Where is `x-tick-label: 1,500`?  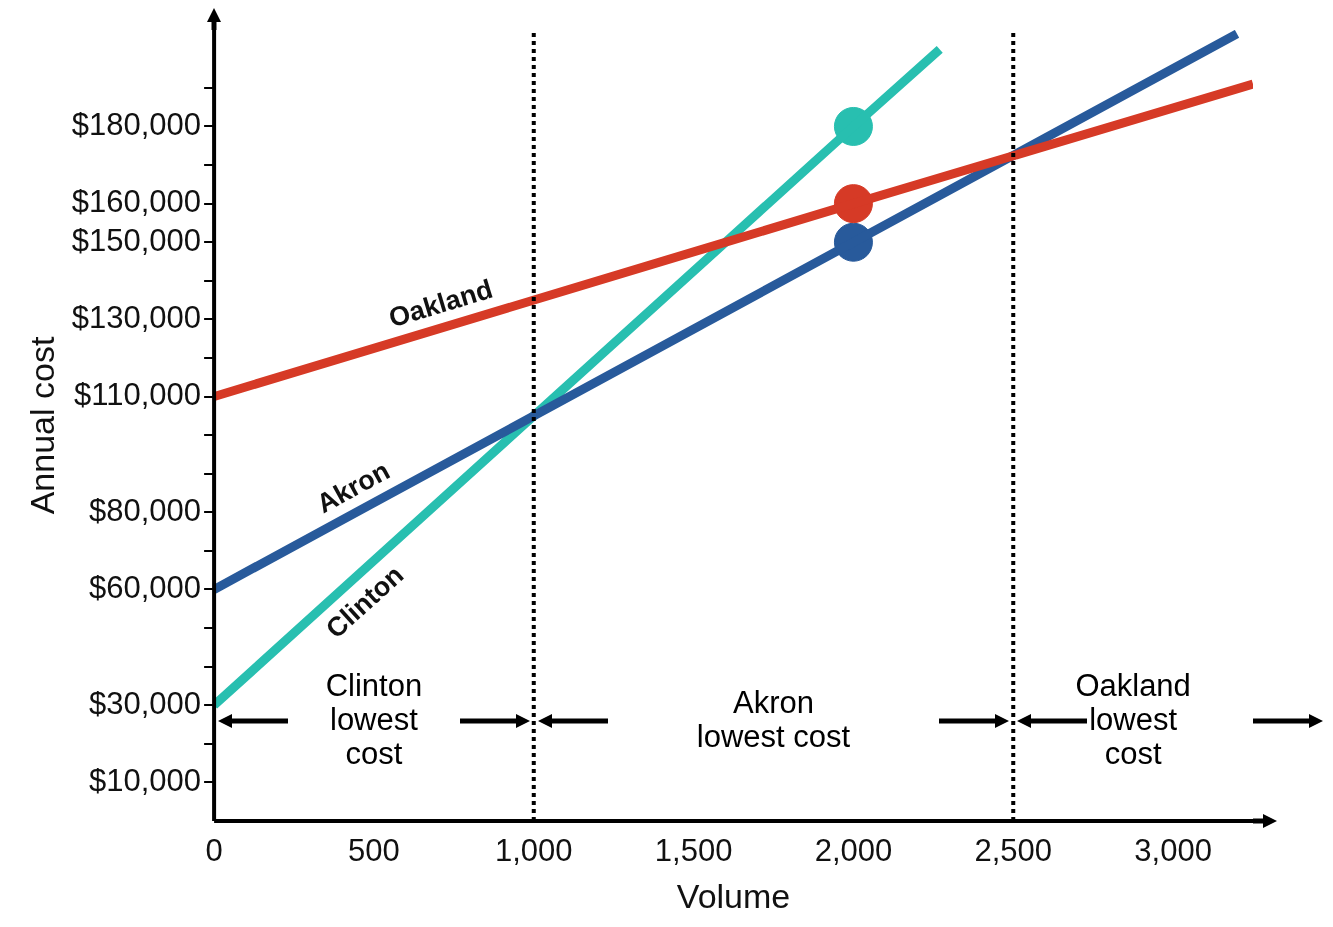
x-tick-label: 1,500 is located at coordinates (693, 851).